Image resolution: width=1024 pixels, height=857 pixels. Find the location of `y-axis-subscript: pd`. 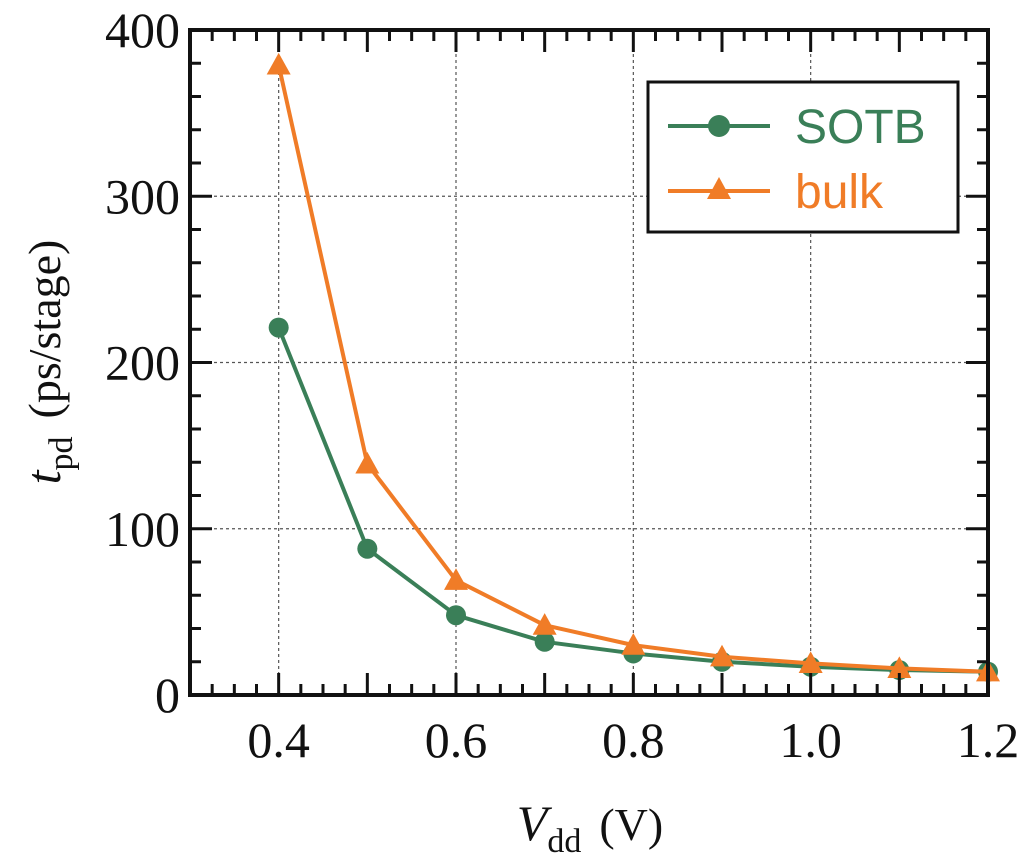

y-axis-subscript: pd is located at coordinates (61, 453).